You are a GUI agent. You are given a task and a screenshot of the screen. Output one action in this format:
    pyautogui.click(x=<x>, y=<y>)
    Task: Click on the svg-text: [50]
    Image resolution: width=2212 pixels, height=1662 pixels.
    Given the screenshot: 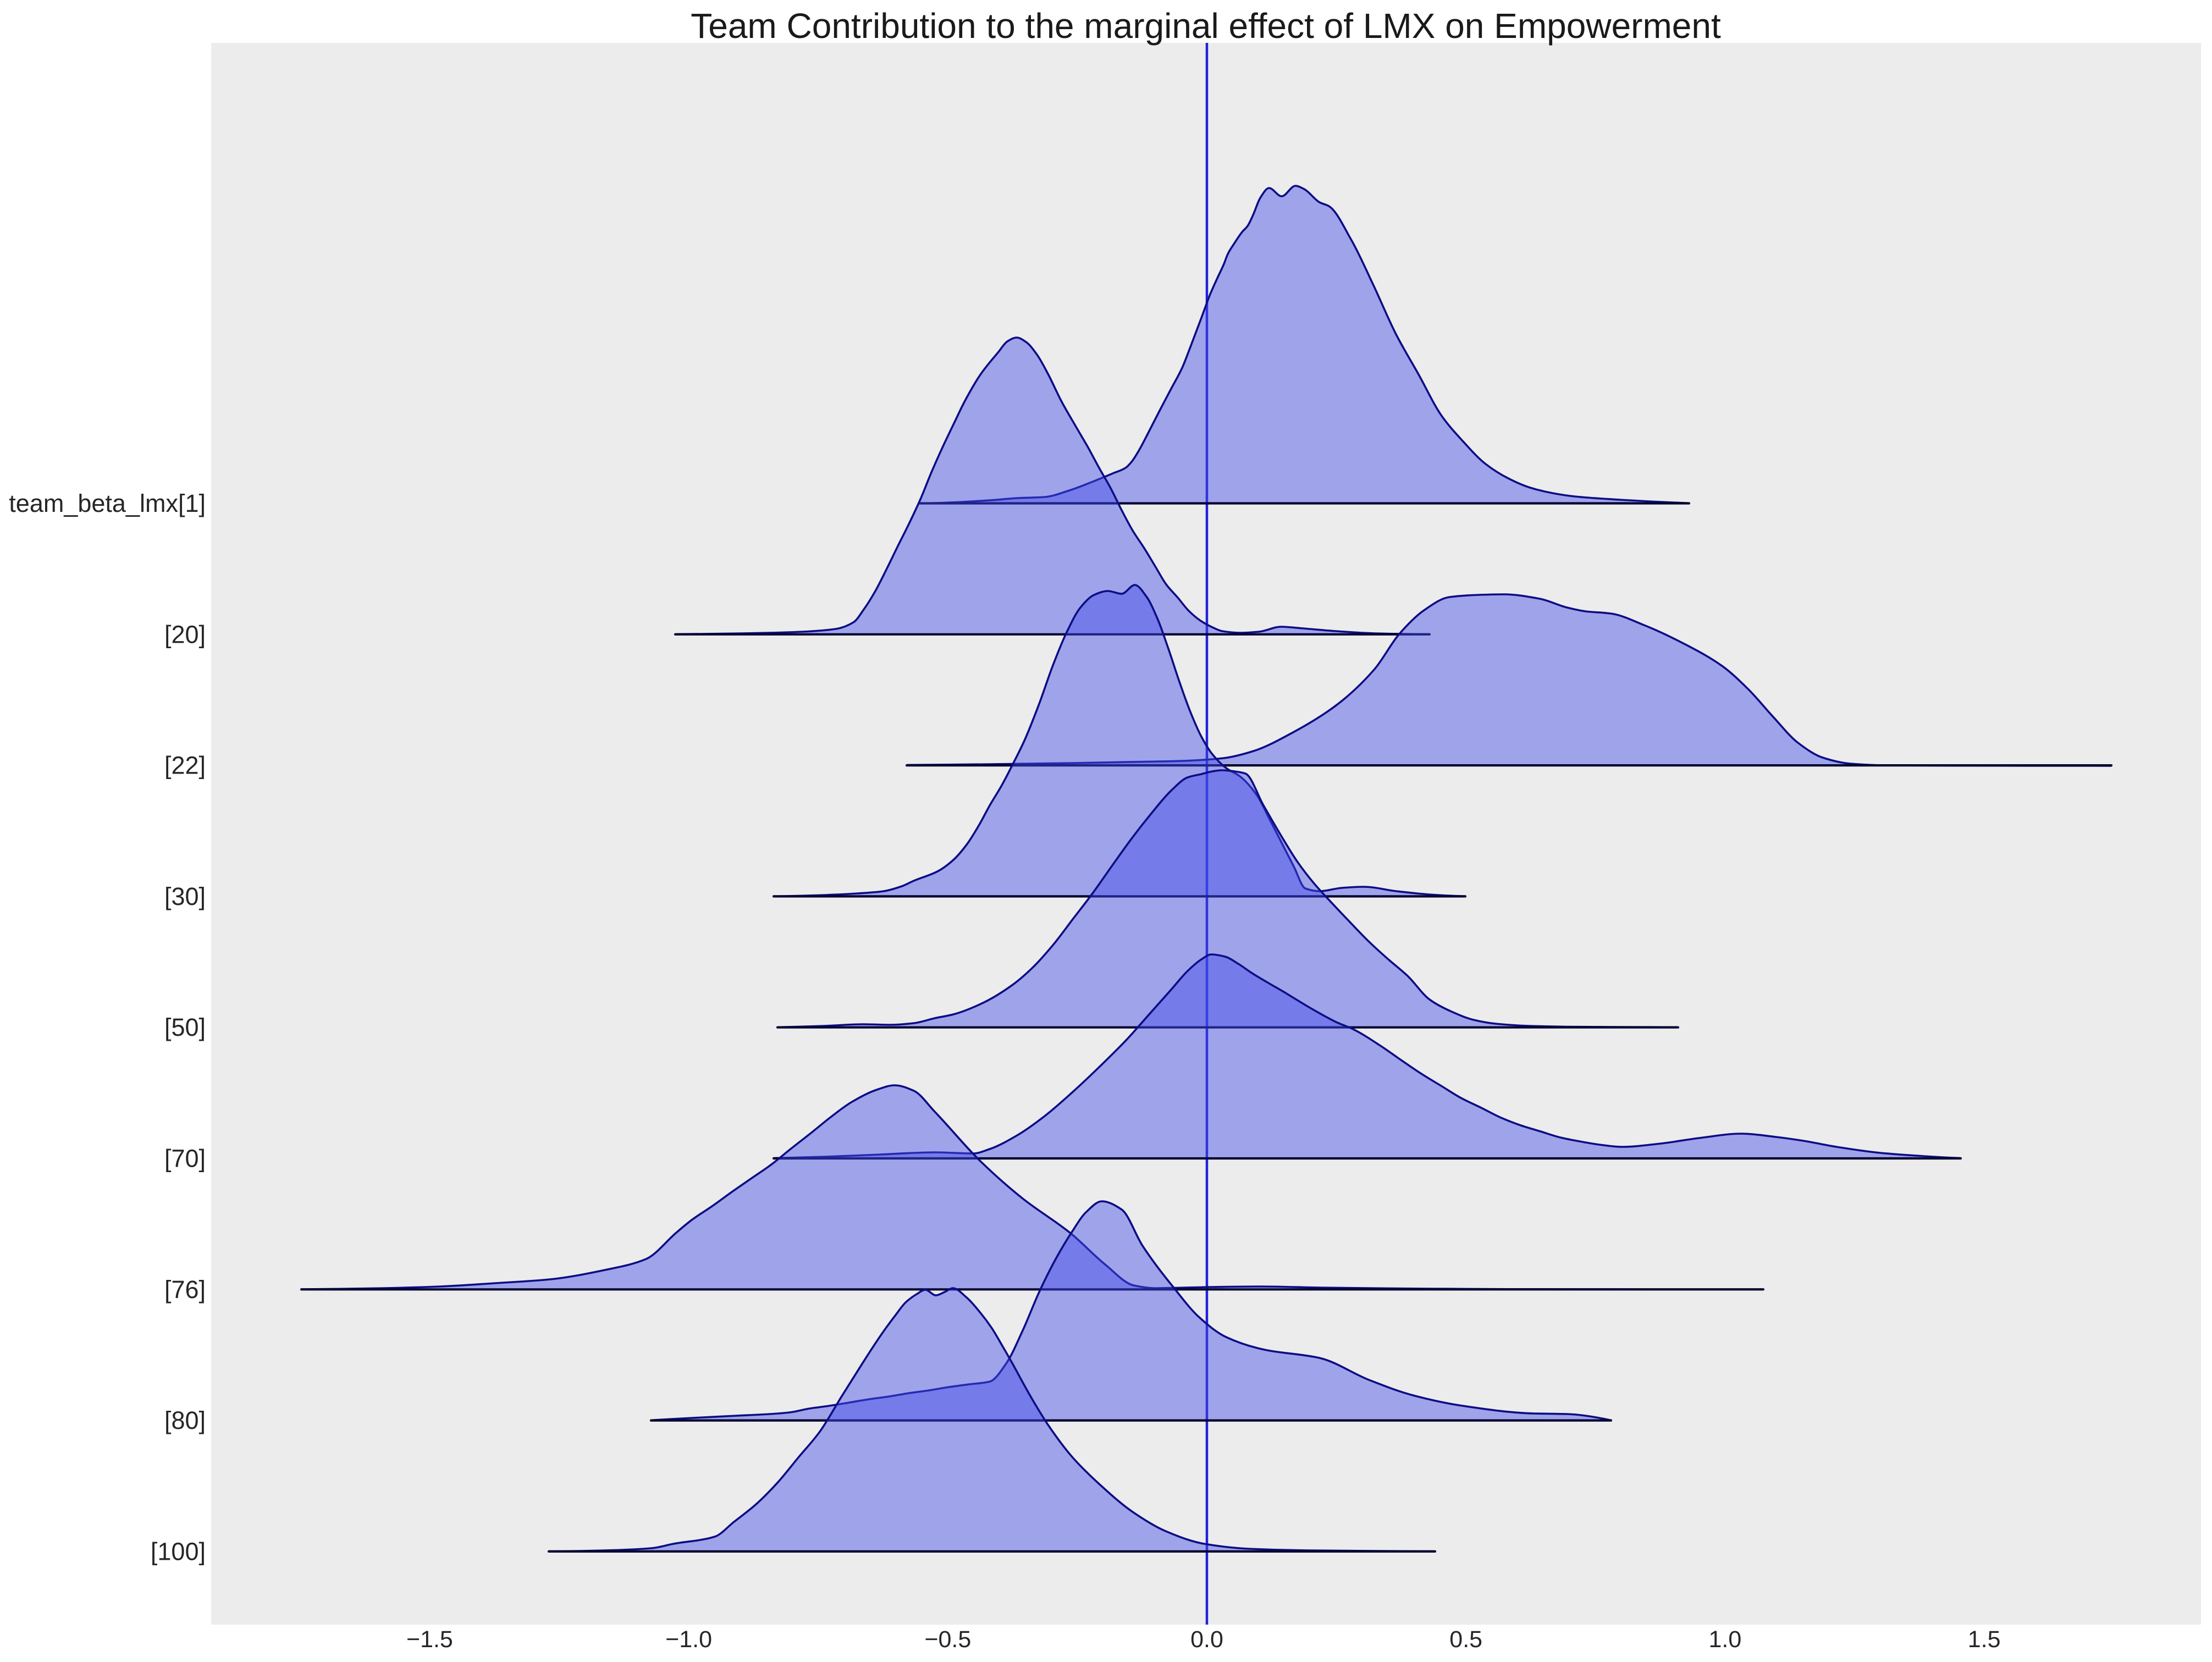 What is the action you would take?
    pyautogui.click(x=185, y=1027)
    